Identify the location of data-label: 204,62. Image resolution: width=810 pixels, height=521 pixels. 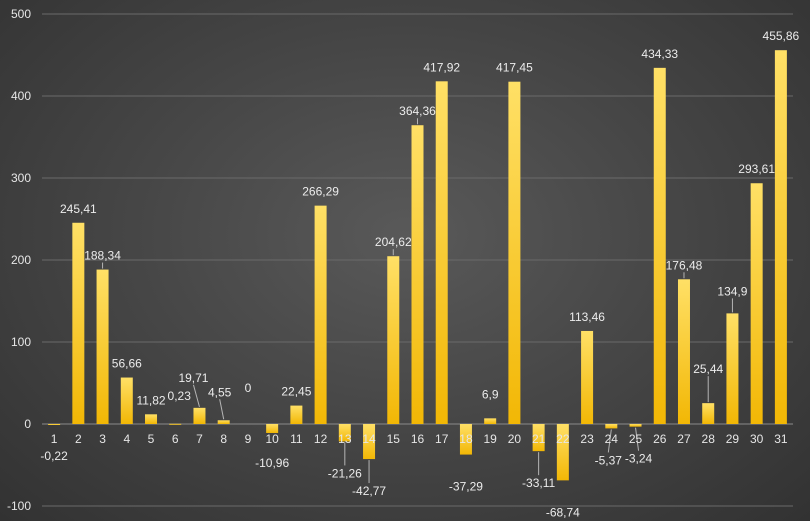
(393, 242).